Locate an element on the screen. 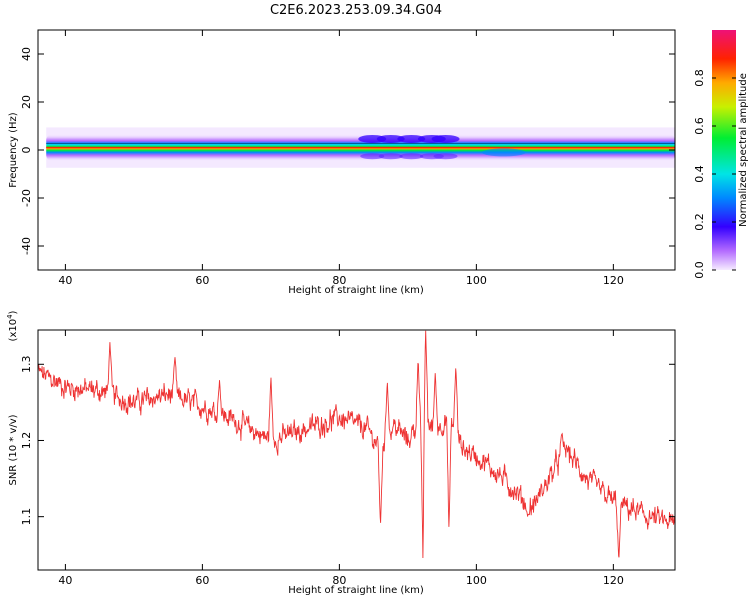  snr-y-label: SNR (10 * v/v) is located at coordinates (13, 449).